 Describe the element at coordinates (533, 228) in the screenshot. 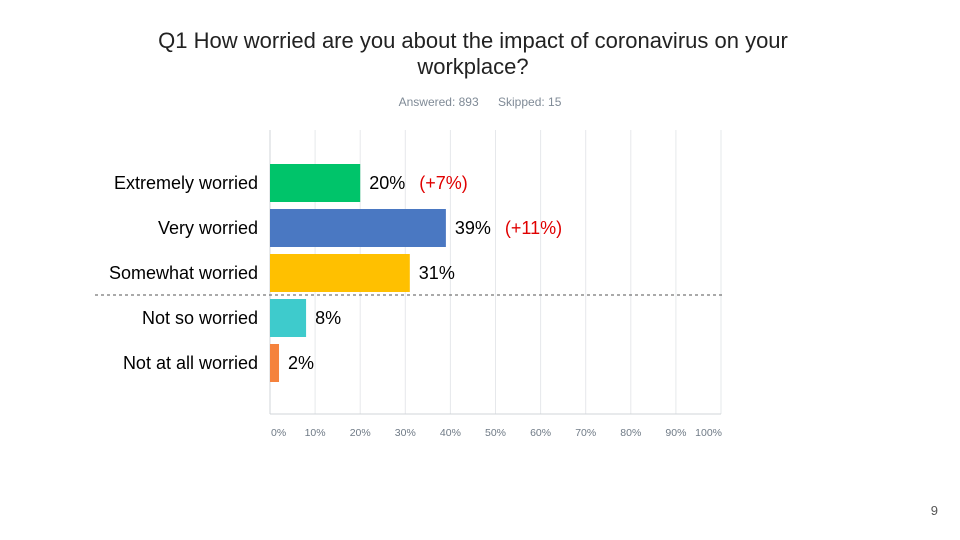

I see `change-label: (+11%)` at that location.